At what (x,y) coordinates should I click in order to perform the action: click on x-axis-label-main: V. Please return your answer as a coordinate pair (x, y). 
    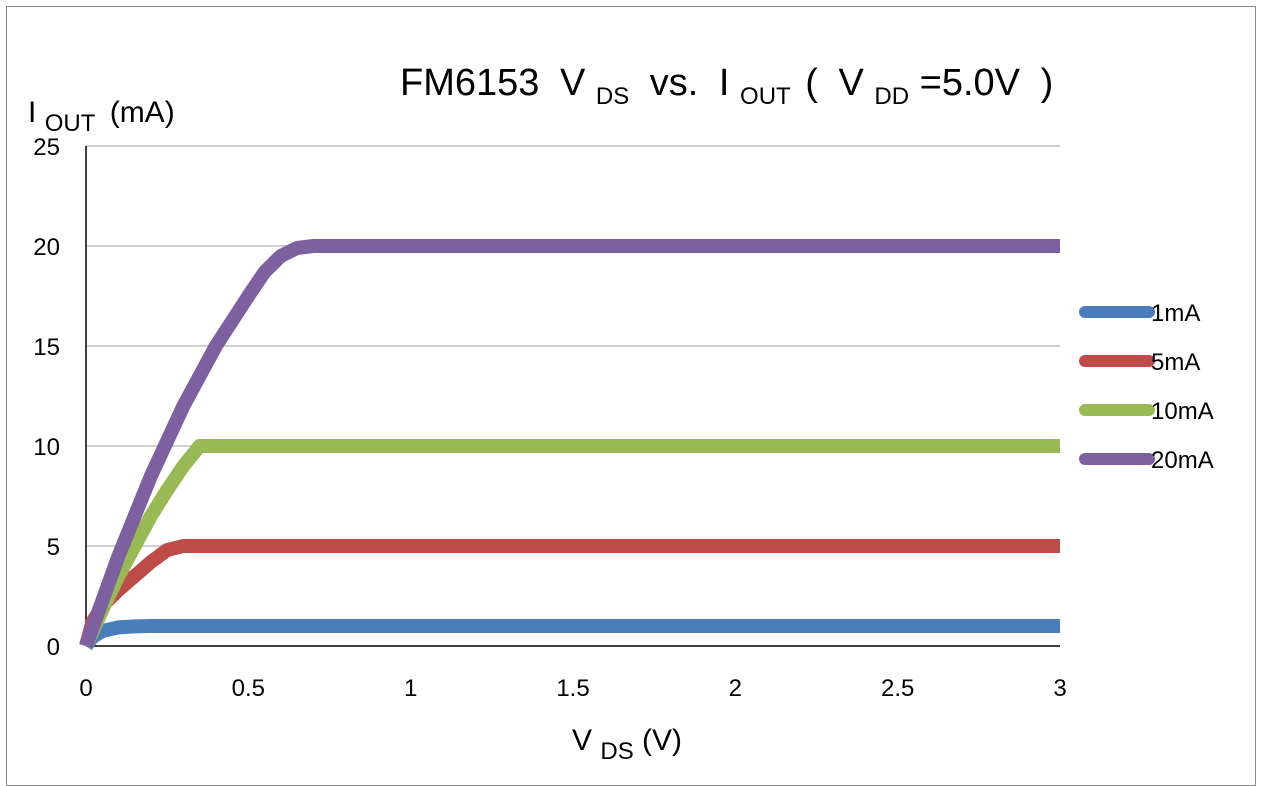
    Looking at the image, I should click on (582, 740).